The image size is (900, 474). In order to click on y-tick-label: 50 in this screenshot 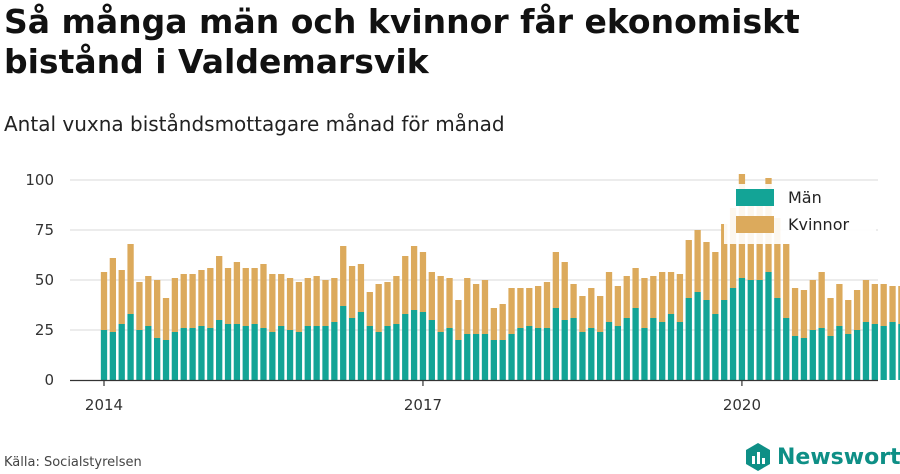, I will do `click(44, 280)`.